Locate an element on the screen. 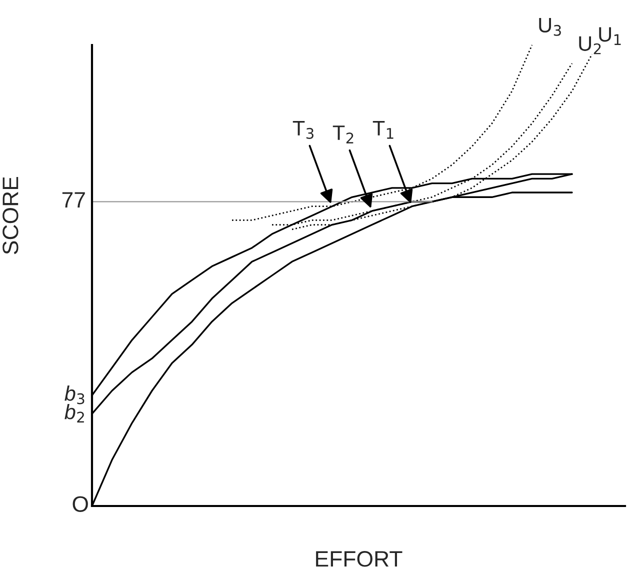 This screenshot has width=641, height=583. series-label: U$_{1}$ is located at coordinates (610, 36).